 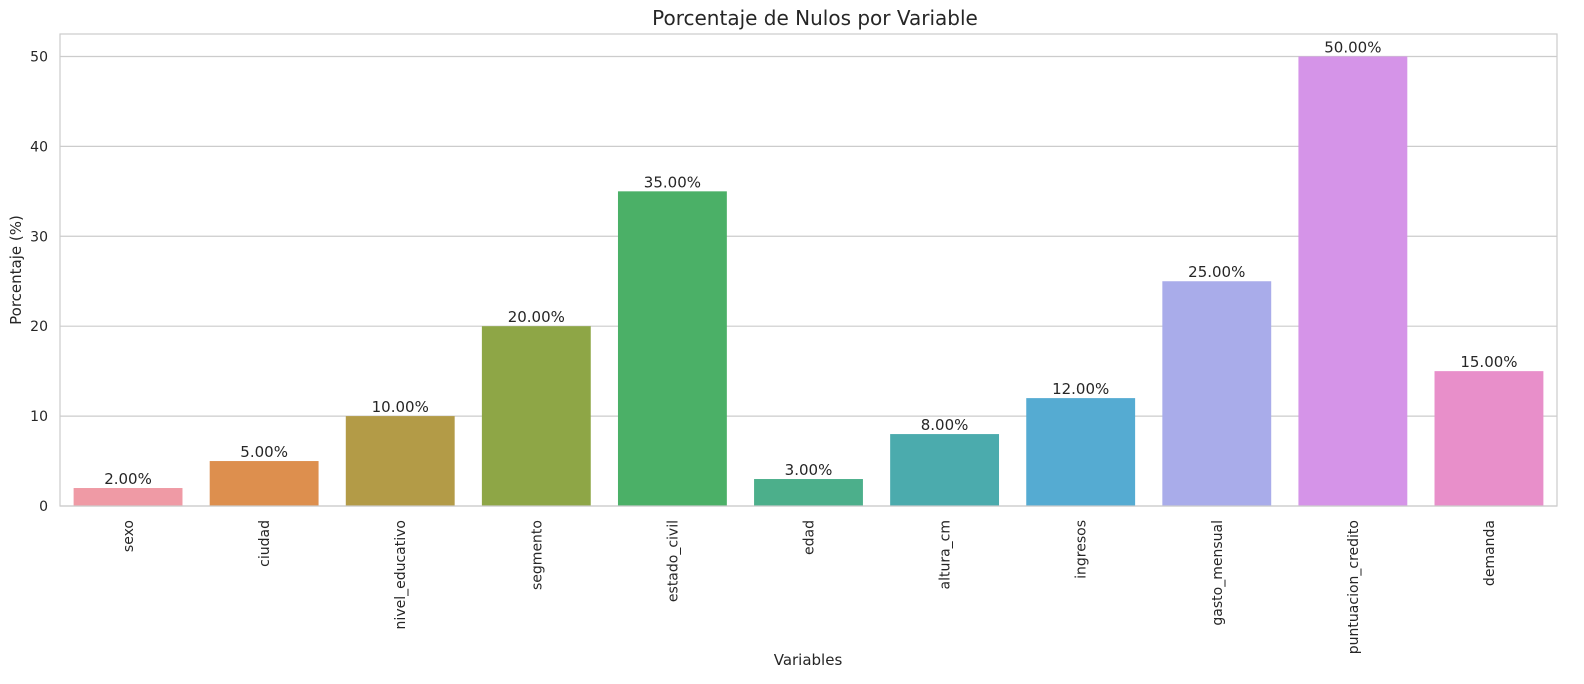 I want to click on y-tick-label: 50, so click(x=39, y=57).